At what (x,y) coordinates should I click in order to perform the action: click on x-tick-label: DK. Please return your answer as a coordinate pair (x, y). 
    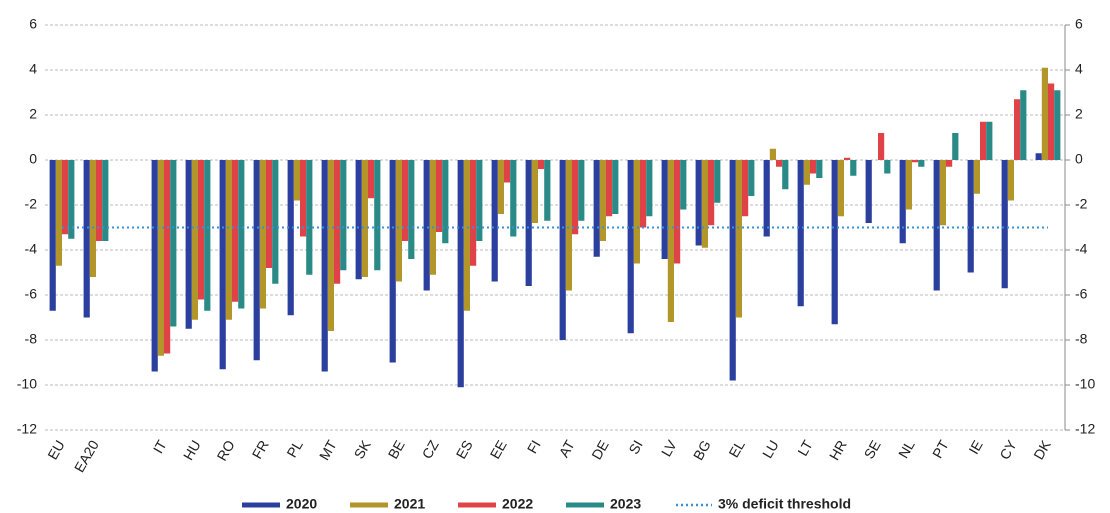
    Looking at the image, I should click on (1042, 449).